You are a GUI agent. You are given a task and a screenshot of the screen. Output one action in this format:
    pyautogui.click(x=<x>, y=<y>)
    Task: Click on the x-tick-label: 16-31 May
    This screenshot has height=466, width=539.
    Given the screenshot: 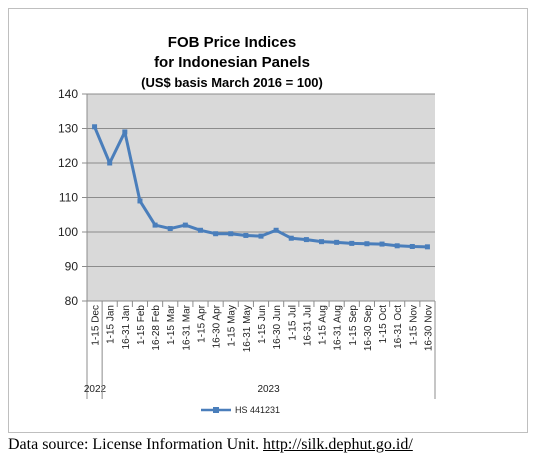 What is the action you would take?
    pyautogui.click(x=247, y=328)
    